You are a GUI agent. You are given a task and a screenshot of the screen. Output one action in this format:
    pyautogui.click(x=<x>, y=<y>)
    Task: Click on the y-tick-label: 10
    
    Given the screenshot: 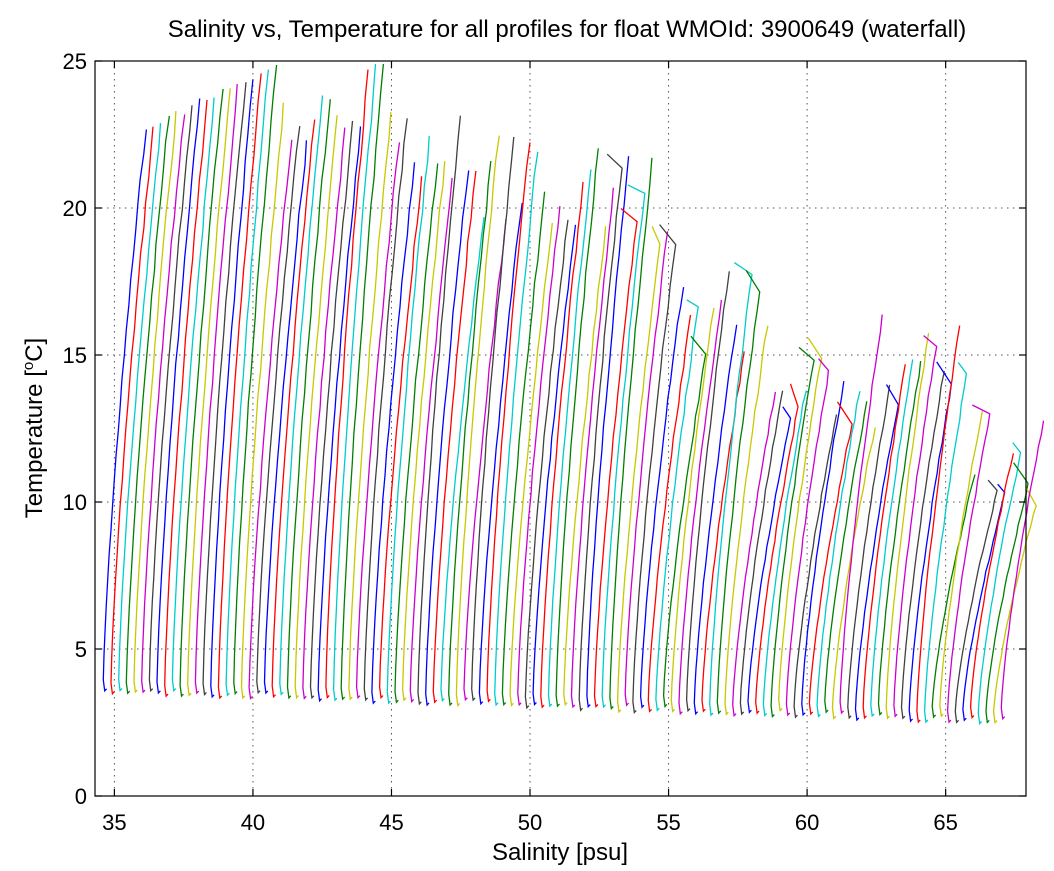 What is the action you would take?
    pyautogui.click(x=75, y=502)
    